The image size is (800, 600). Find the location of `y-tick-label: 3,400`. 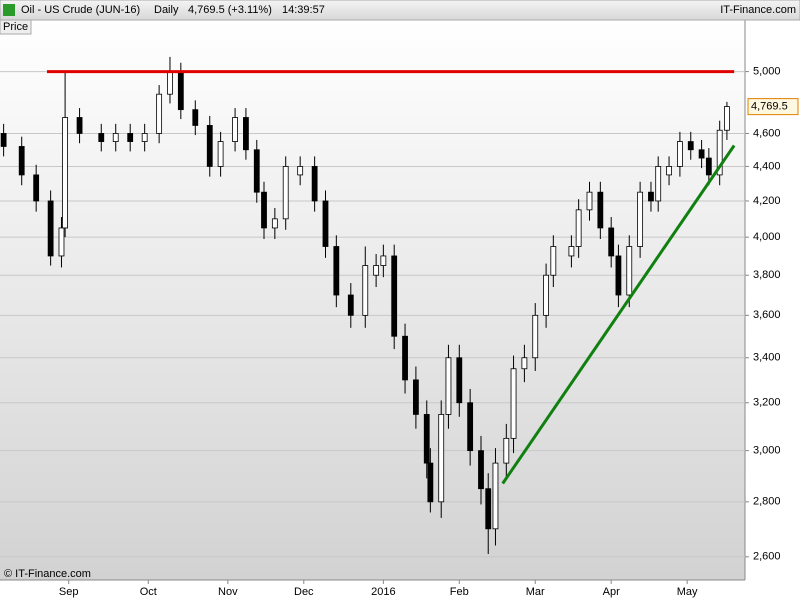

y-tick-label: 3,400 is located at coordinates (767, 358).